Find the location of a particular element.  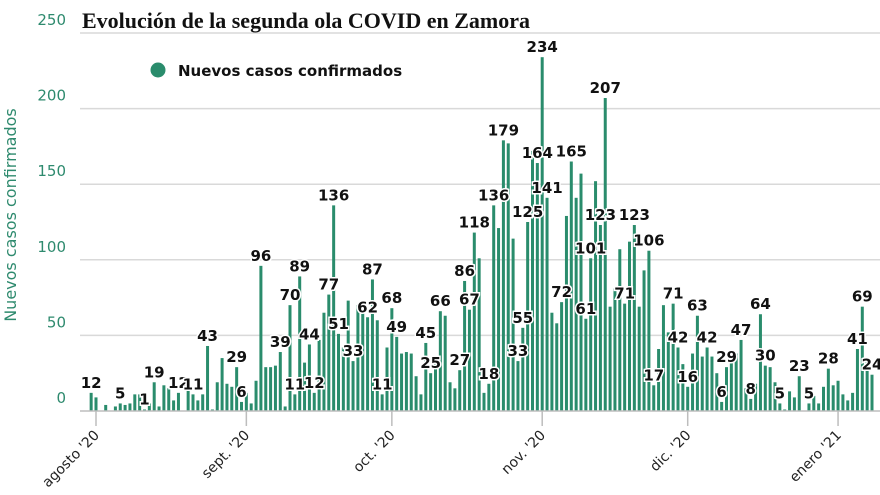

data-label: 62 is located at coordinates (367, 307).